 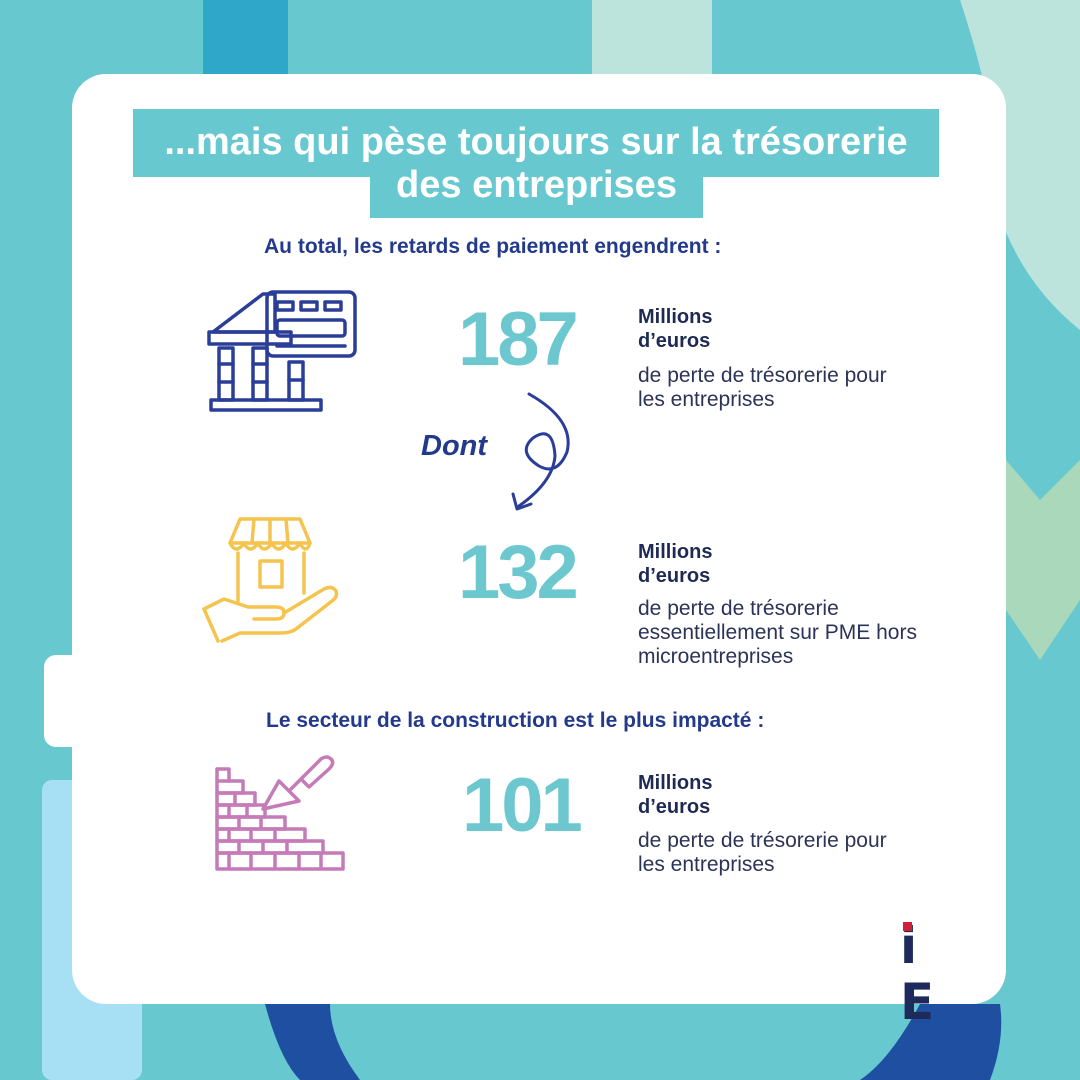 What do you see at coordinates (674, 807) in the screenshot?
I see `stat-unit-3-line2: d’euros` at bounding box center [674, 807].